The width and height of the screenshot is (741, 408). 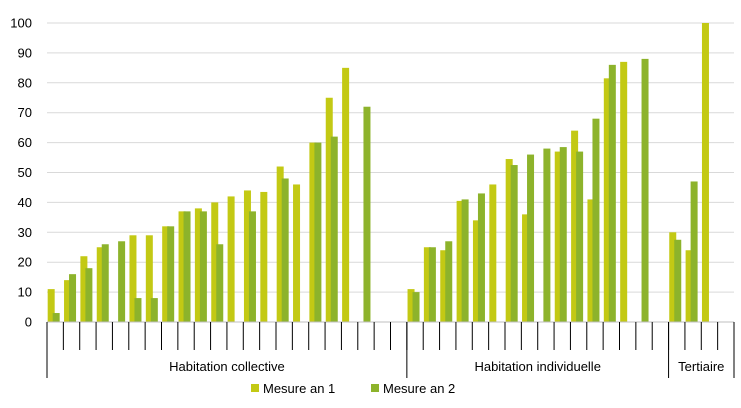 I want to click on y-tick-label: 20, so click(x=25, y=262).